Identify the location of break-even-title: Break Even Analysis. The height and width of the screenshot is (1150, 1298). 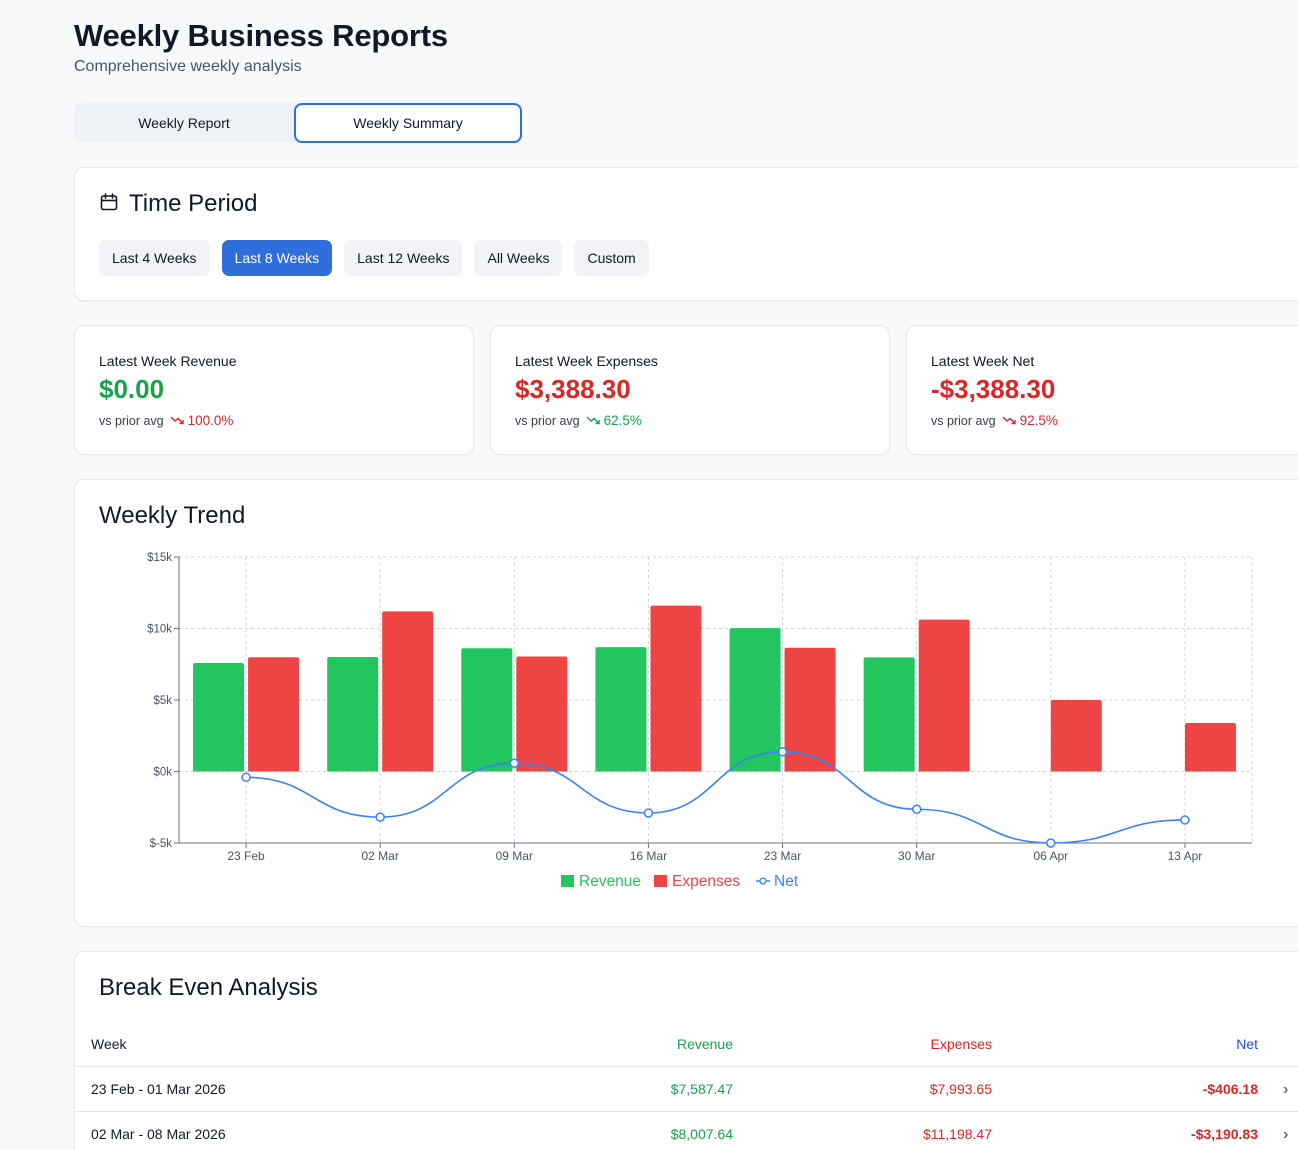
(208, 987).